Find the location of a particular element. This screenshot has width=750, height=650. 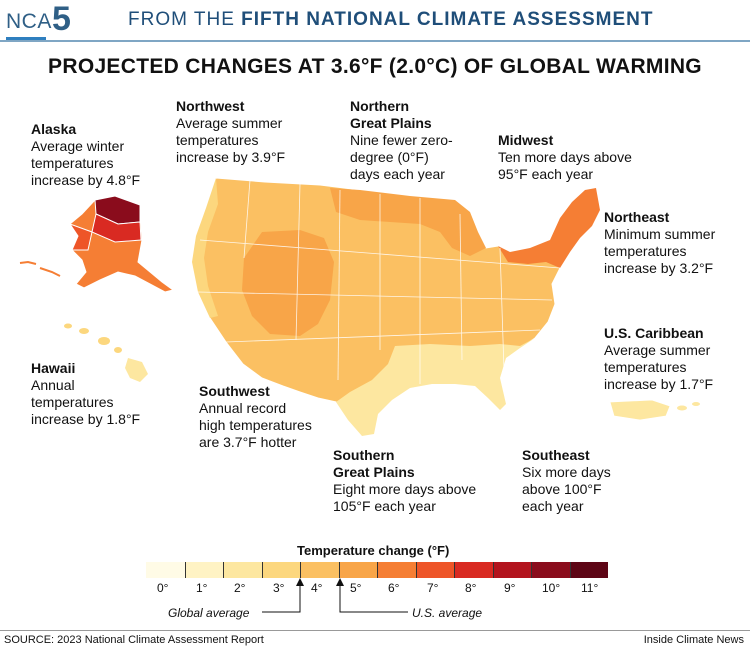

global-average-pointer is located at coordinates (281, 596).